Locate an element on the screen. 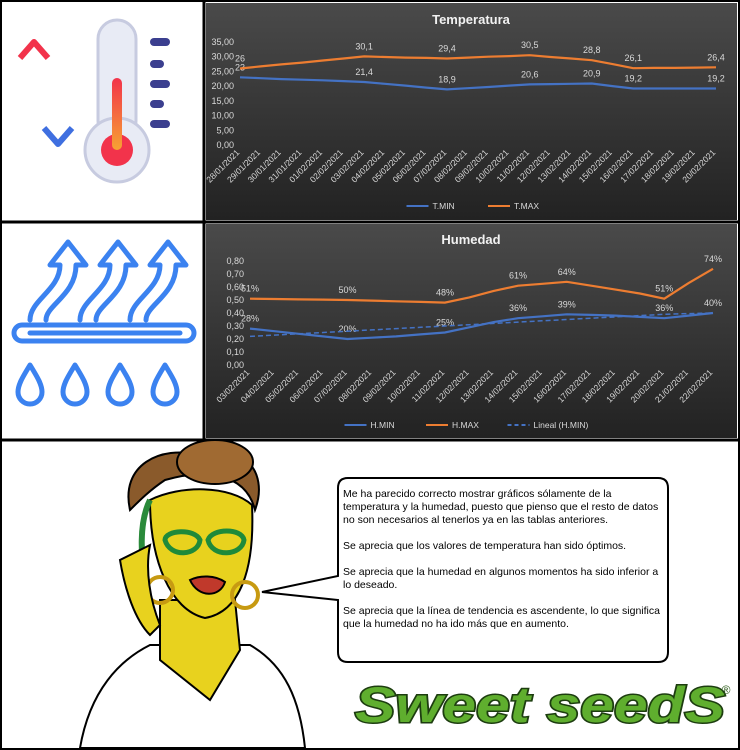  data-label: 26,4 is located at coordinates (716, 57).